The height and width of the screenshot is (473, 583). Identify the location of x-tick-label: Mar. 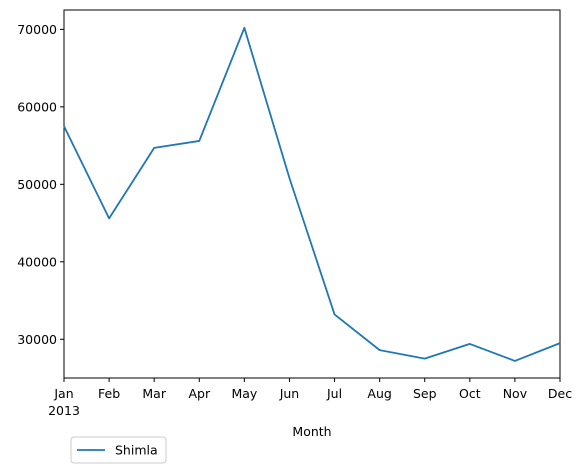
(154, 393).